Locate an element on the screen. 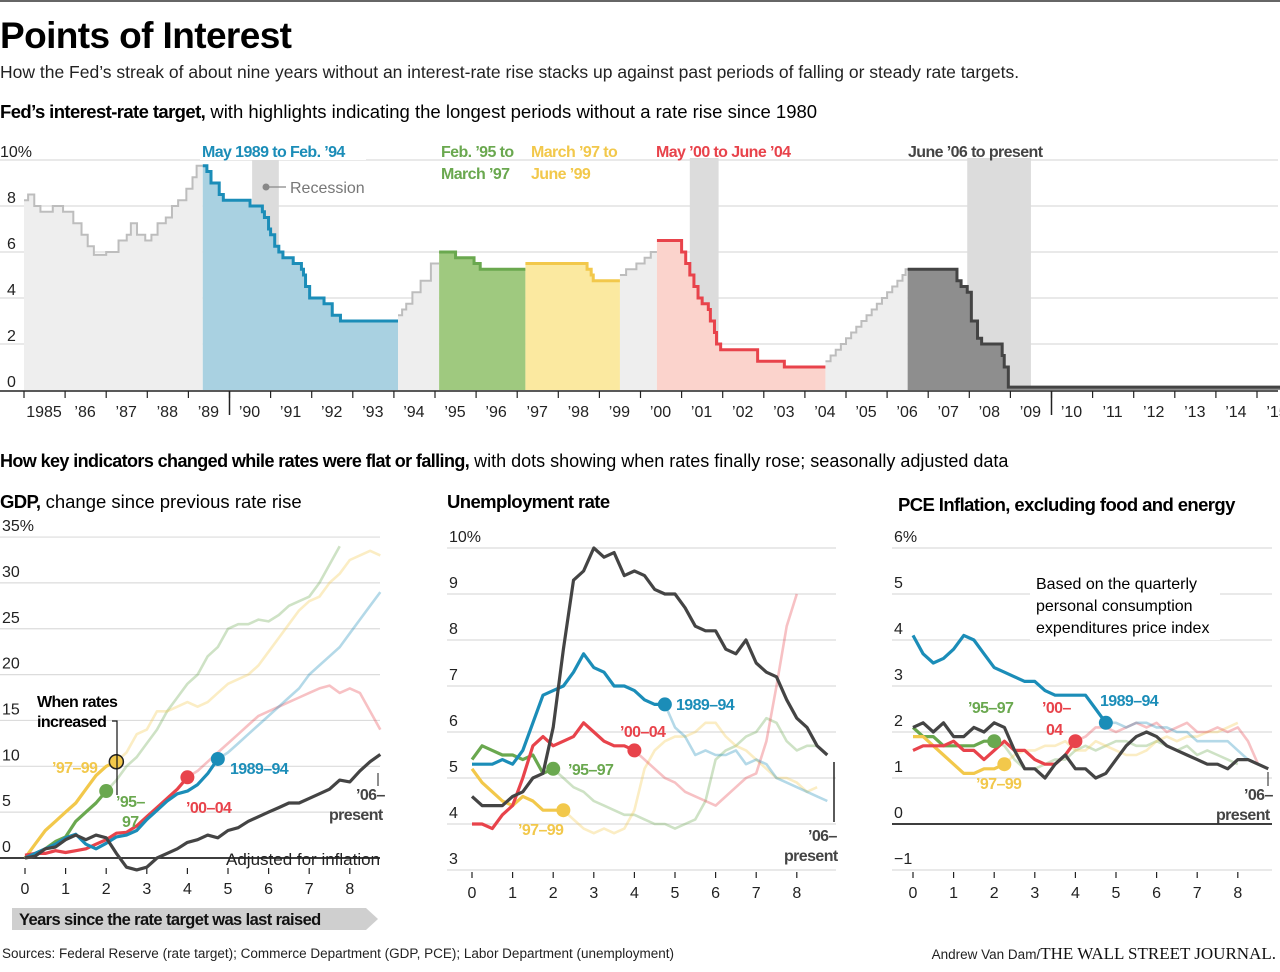 The height and width of the screenshot is (972, 1280). pce-note-line1: Based on the quarterly is located at coordinates (1116, 584).